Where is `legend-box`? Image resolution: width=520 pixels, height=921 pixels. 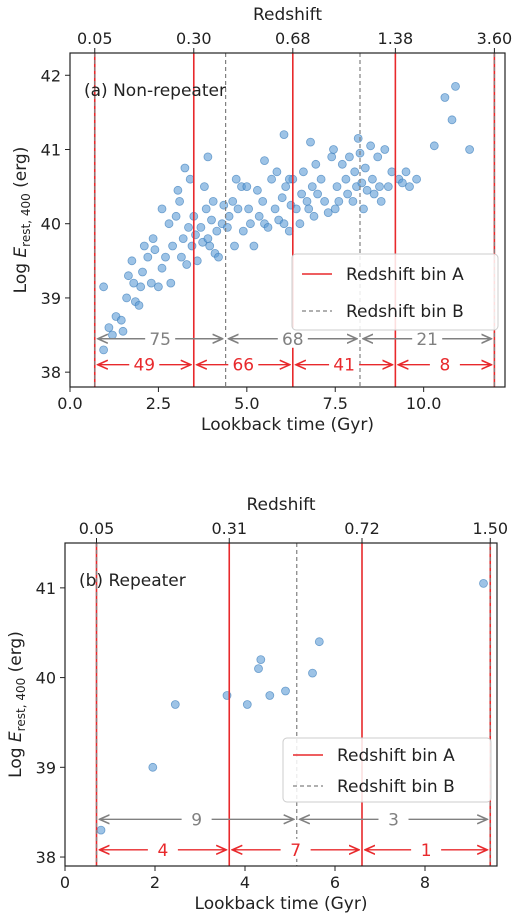
legend-box is located at coordinates (387, 770).